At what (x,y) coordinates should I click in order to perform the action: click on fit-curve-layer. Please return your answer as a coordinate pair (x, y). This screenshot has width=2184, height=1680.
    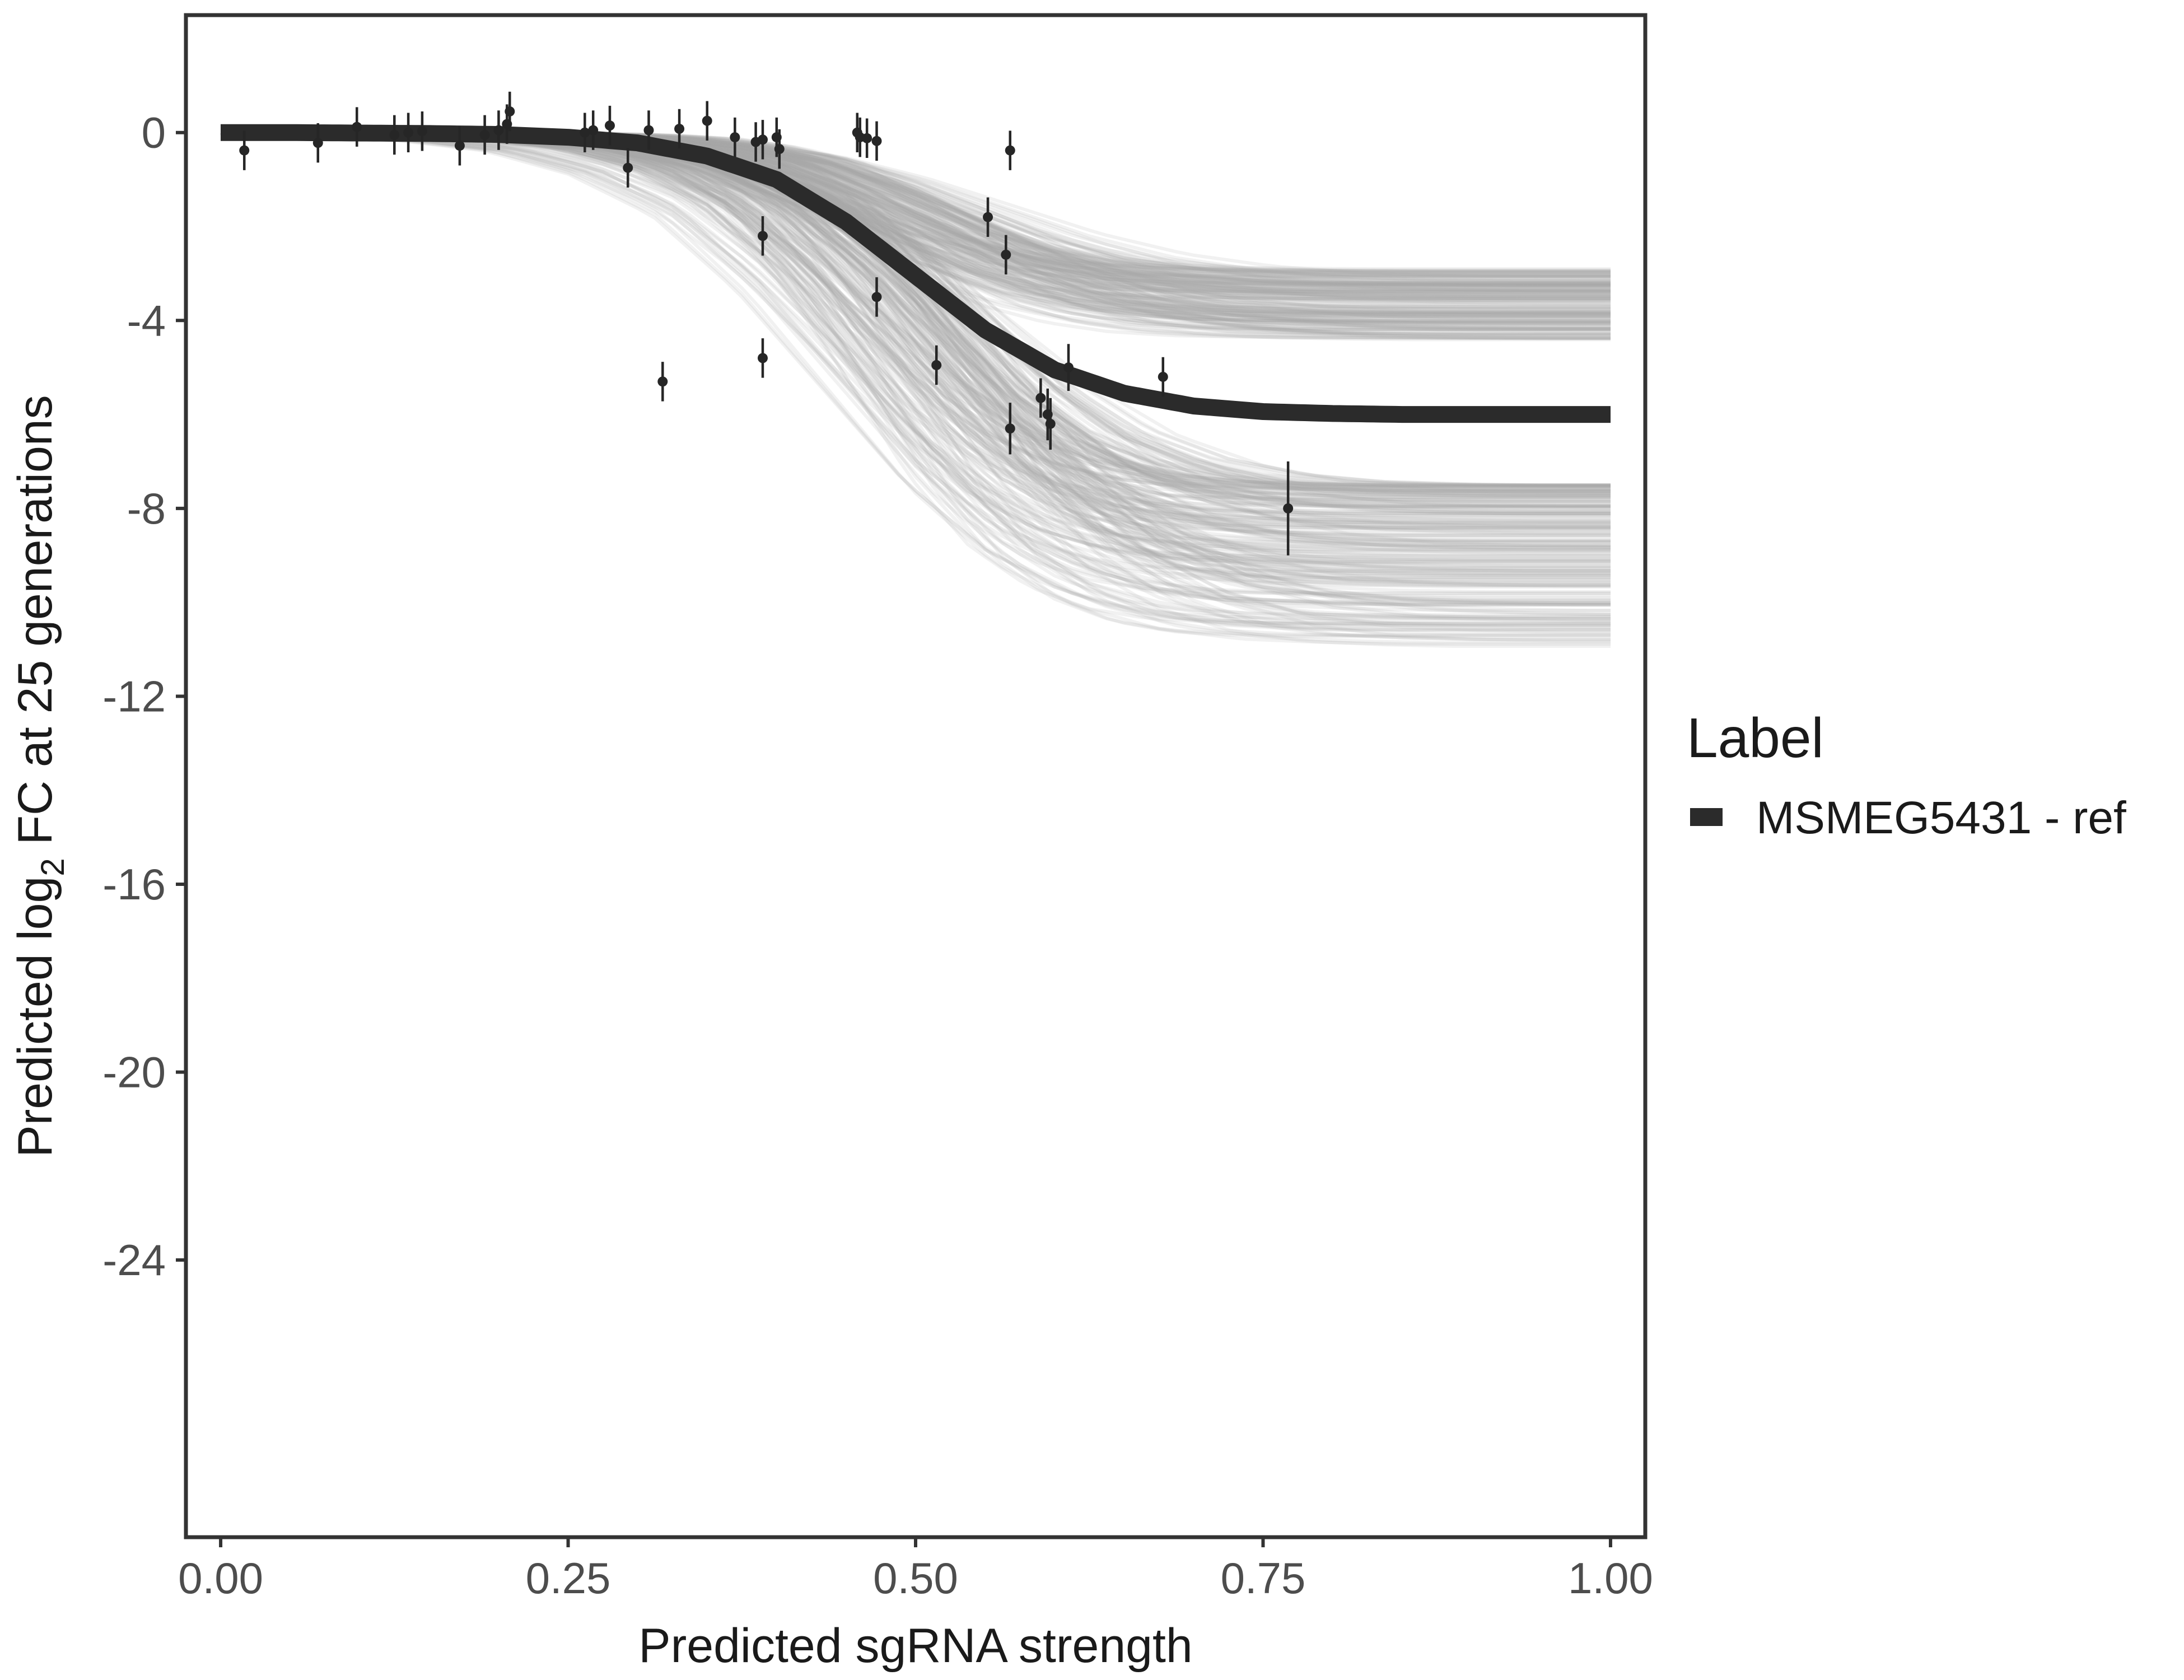
    Looking at the image, I should click on (916, 274).